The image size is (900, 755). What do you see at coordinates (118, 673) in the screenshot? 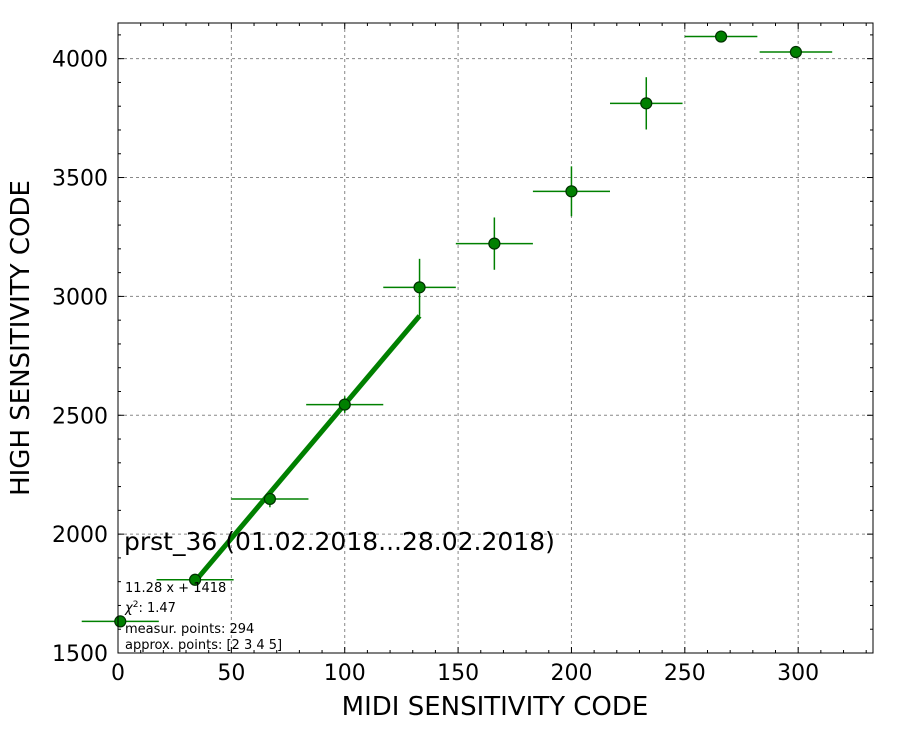
I see `x-tick-label: 0` at bounding box center [118, 673].